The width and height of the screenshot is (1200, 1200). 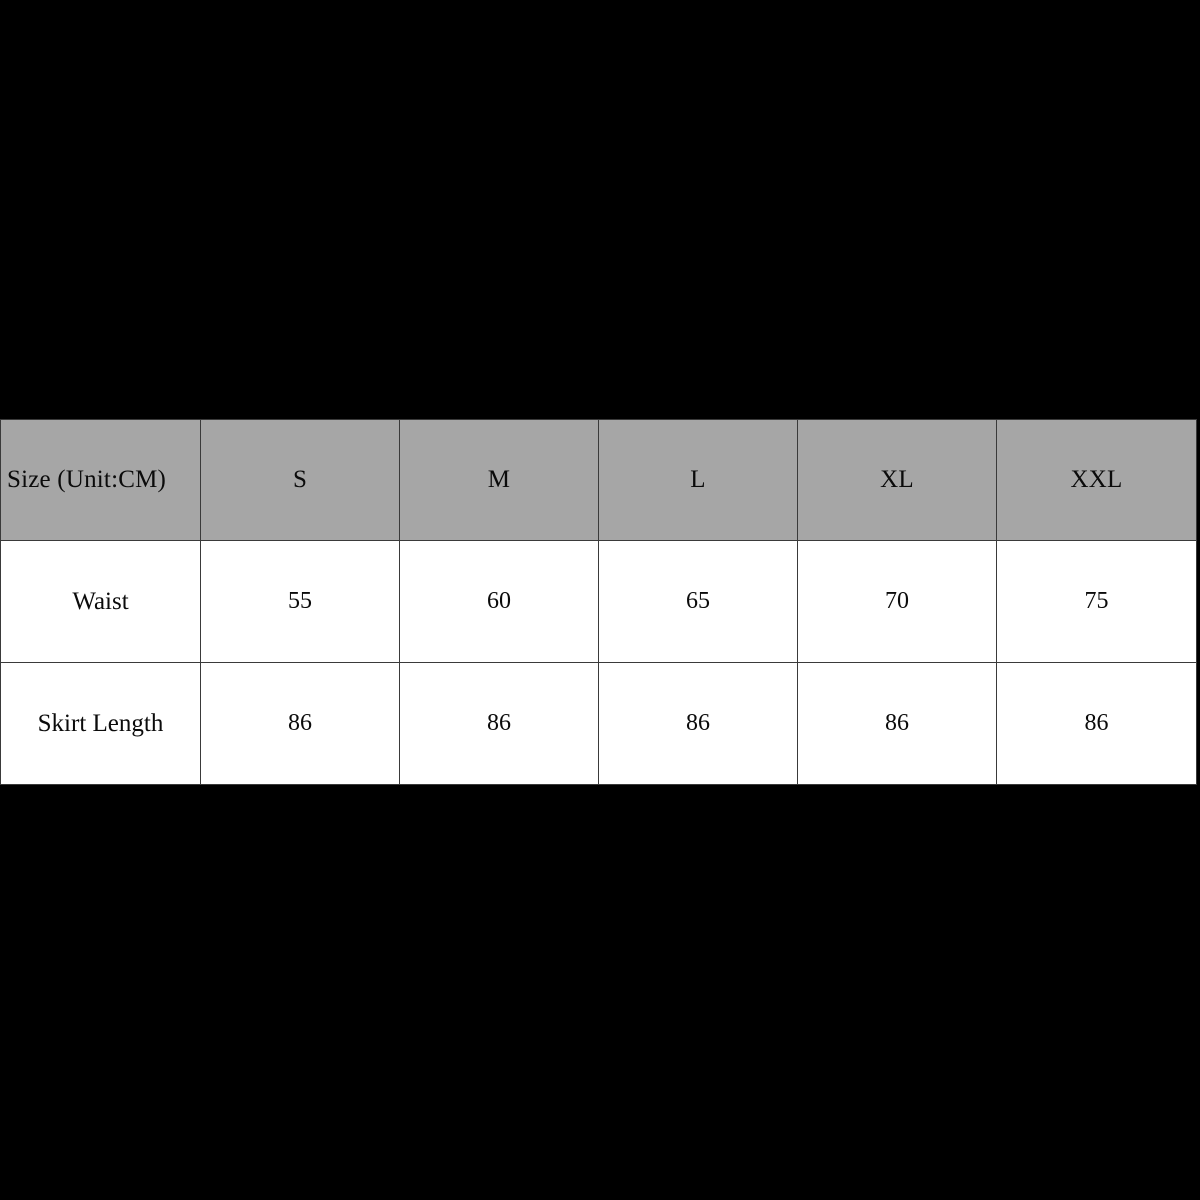 What do you see at coordinates (698, 480) in the screenshot?
I see `header-cell-l: L` at bounding box center [698, 480].